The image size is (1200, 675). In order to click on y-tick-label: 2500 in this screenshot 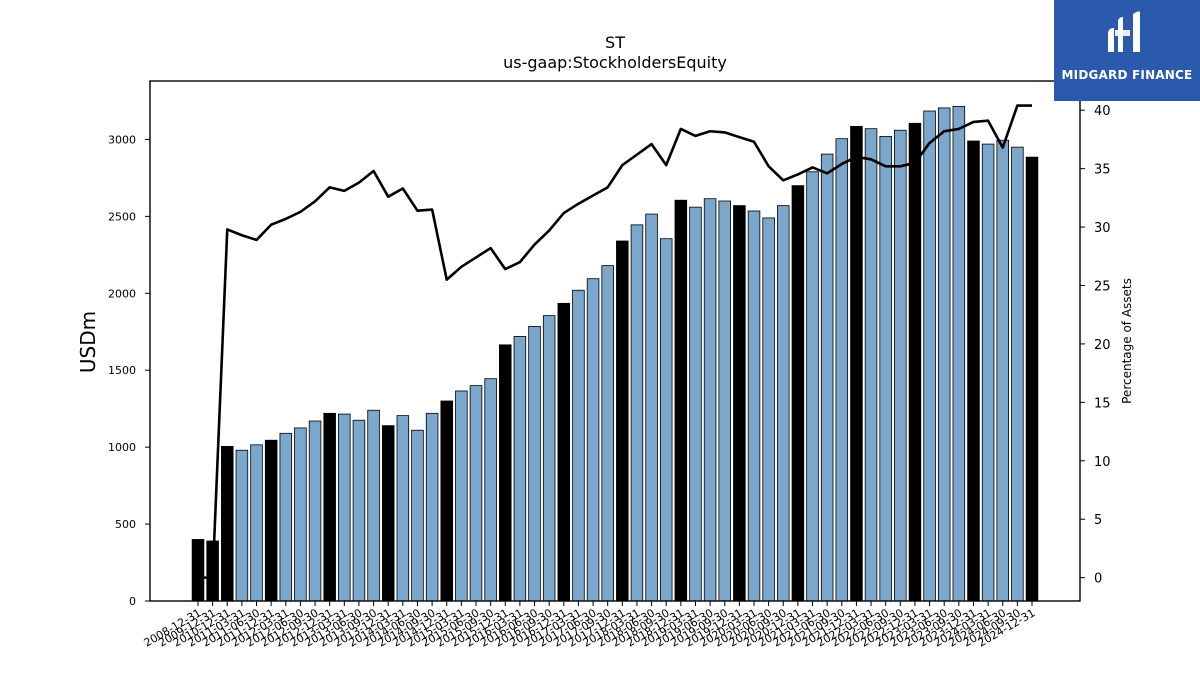, I will do `click(122, 216)`.